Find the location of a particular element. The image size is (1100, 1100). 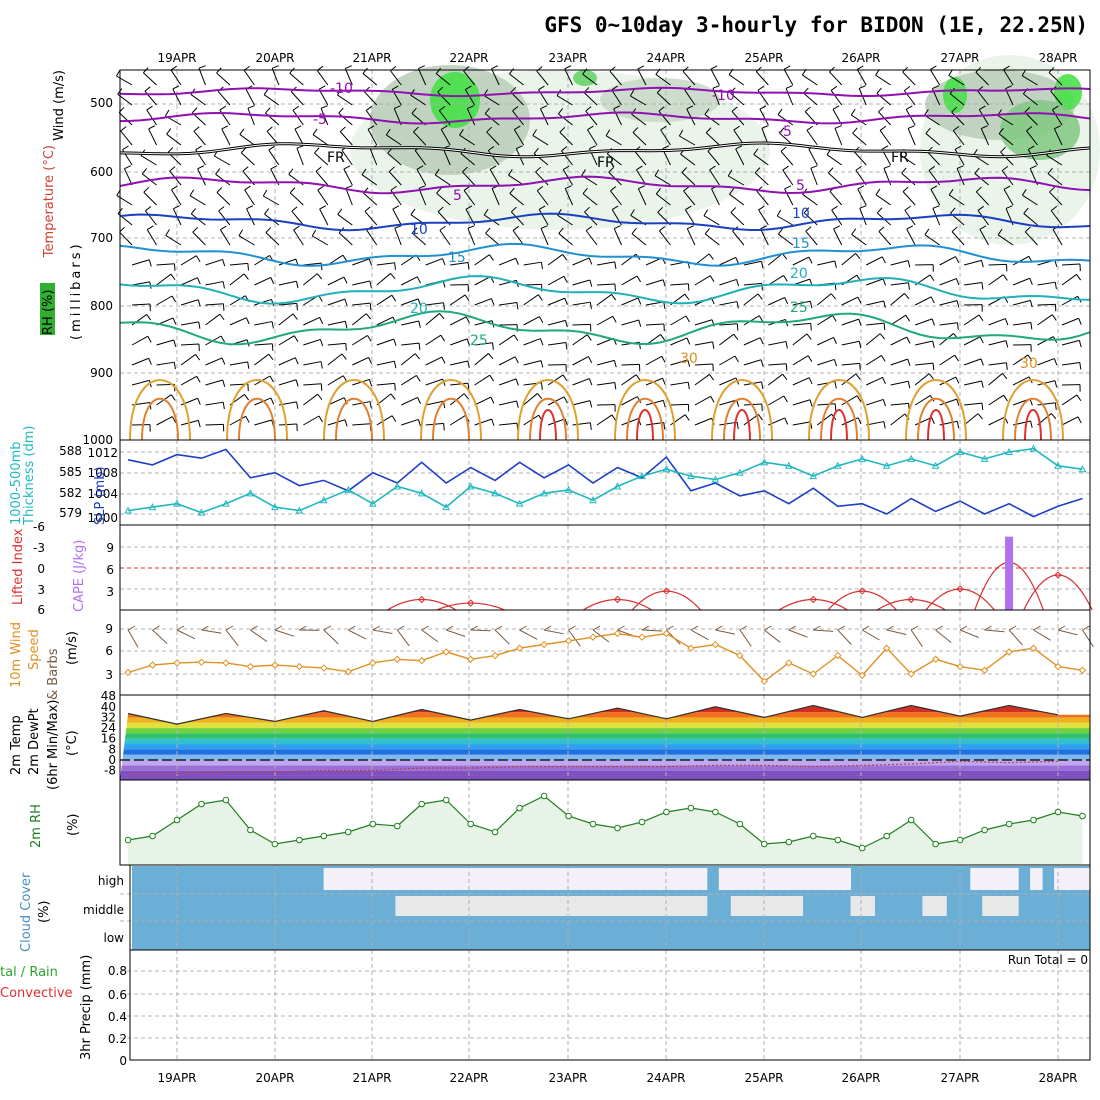

temp-tick: 16 is located at coordinates (108, 739).